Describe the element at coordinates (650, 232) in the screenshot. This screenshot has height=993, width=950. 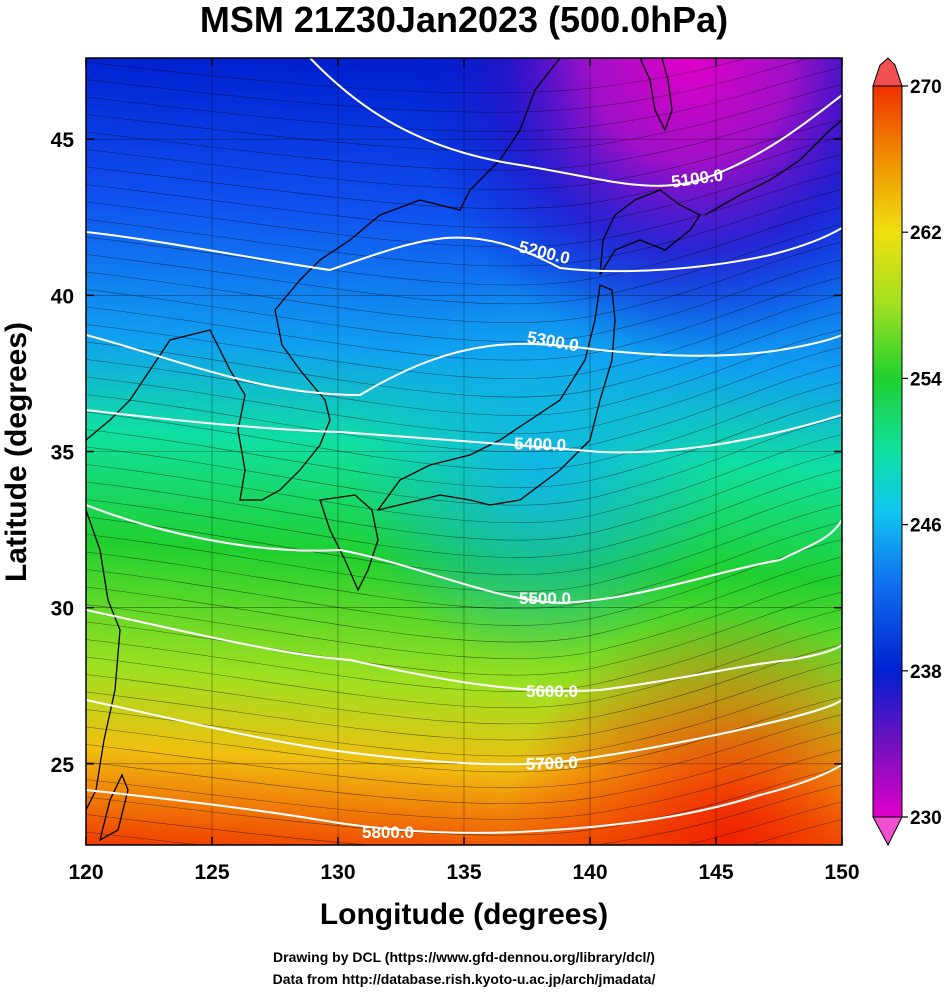
I see `hokkaido-coast` at that location.